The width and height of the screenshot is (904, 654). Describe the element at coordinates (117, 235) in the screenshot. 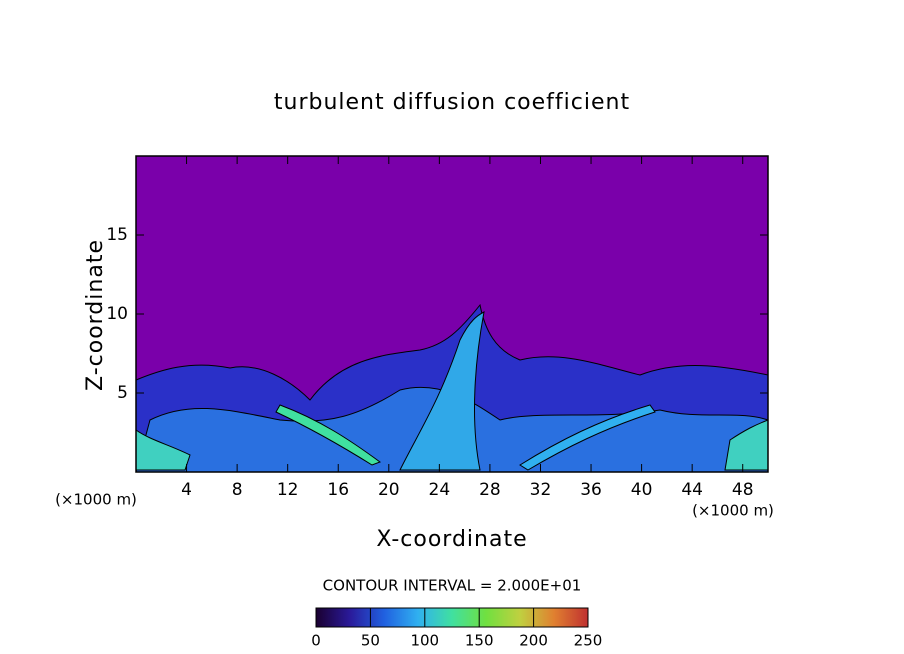

I see `y-tick-label: 15` at that location.